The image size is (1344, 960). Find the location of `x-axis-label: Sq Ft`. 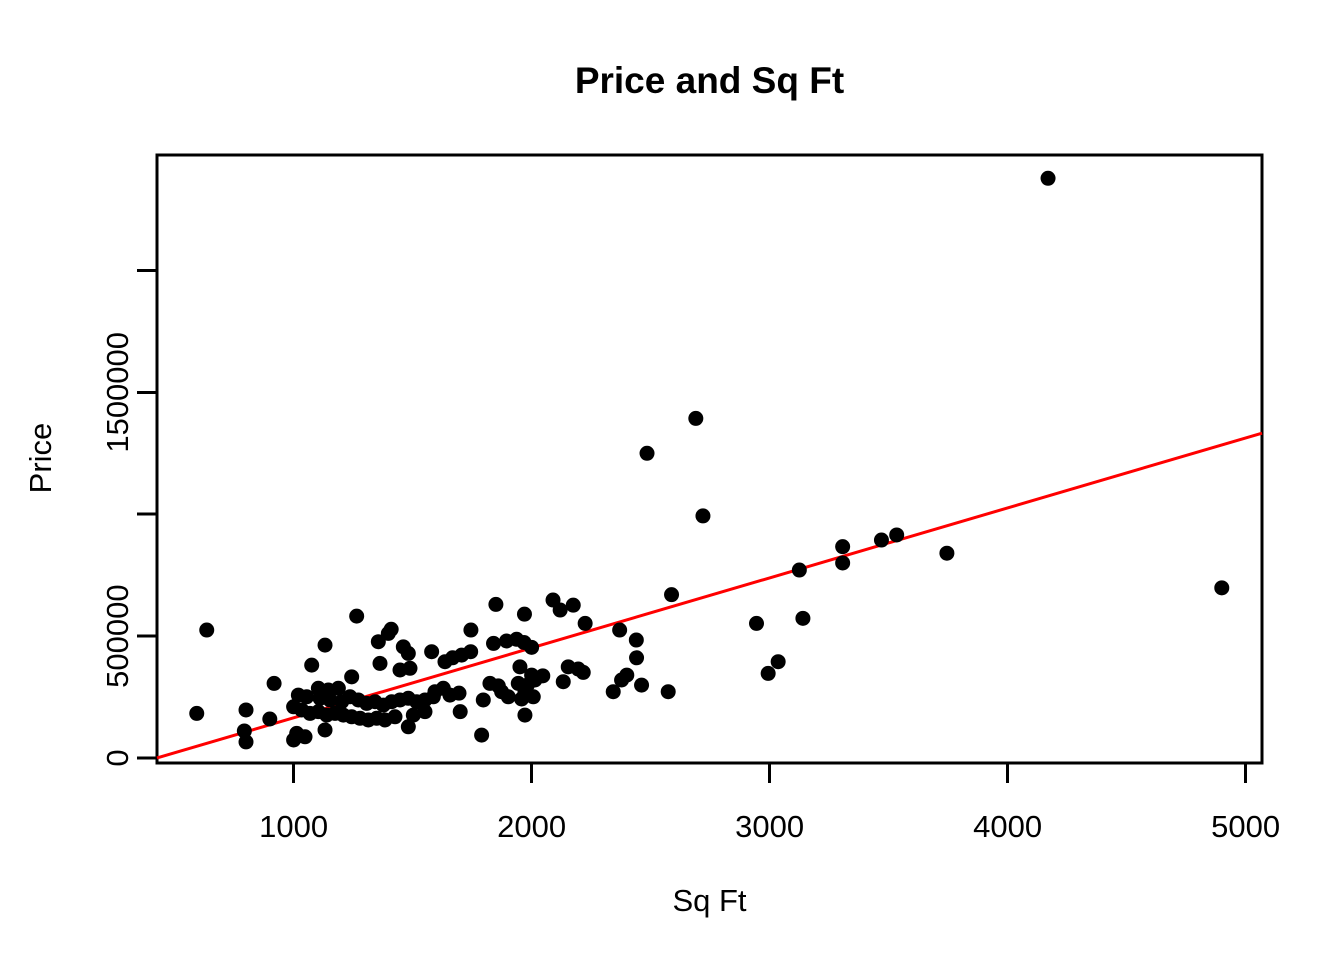

x-axis-label: Sq Ft is located at coordinates (709, 900).